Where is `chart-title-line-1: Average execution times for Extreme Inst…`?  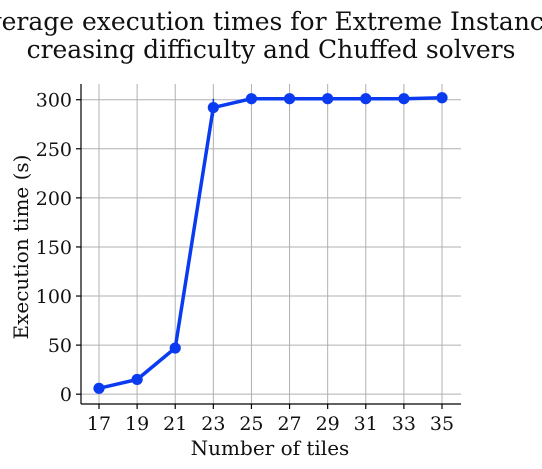 chart-title-line-1: Average execution times for Extreme Inst… is located at coordinates (271, 21).